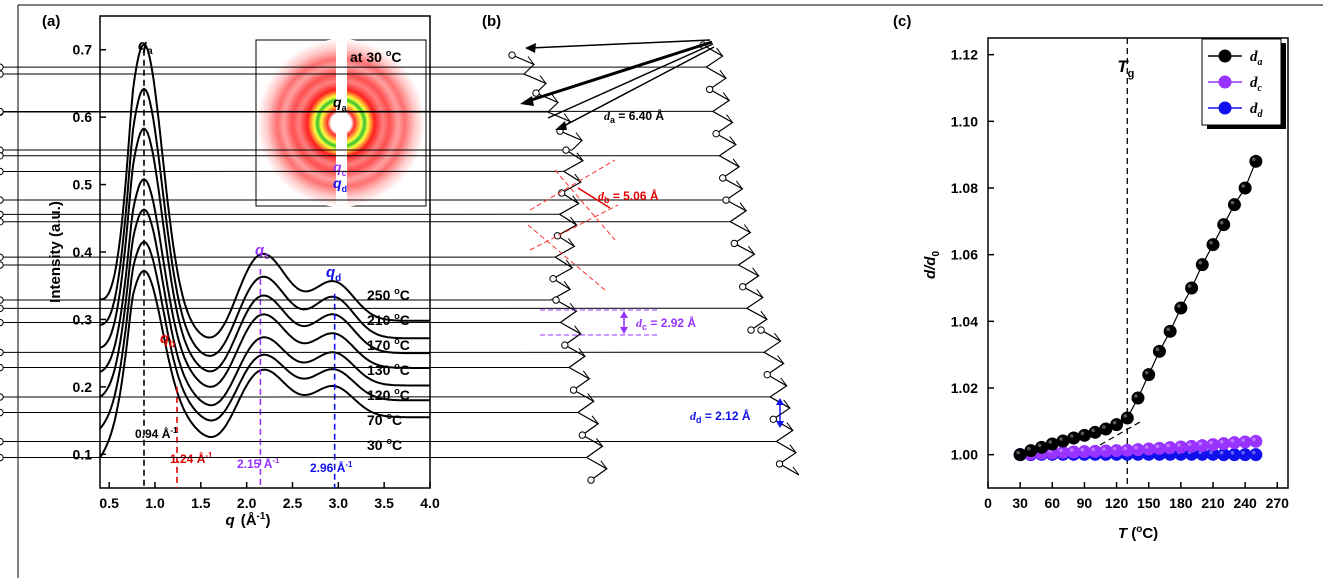 This screenshot has height=578, width=1323. I want to click on temperature-series-label: 120 oC, so click(388, 394).